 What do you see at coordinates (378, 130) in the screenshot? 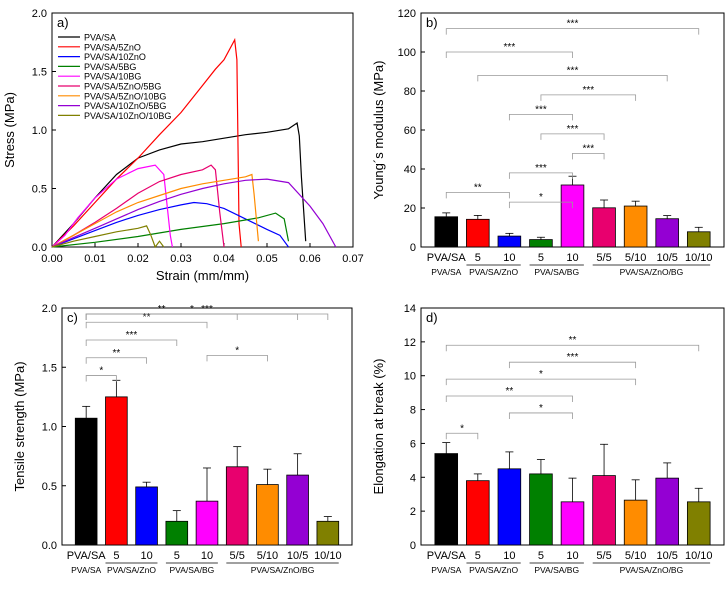
I see `panel-b-ylabel: Young´s modulus (MPa)` at bounding box center [378, 130].